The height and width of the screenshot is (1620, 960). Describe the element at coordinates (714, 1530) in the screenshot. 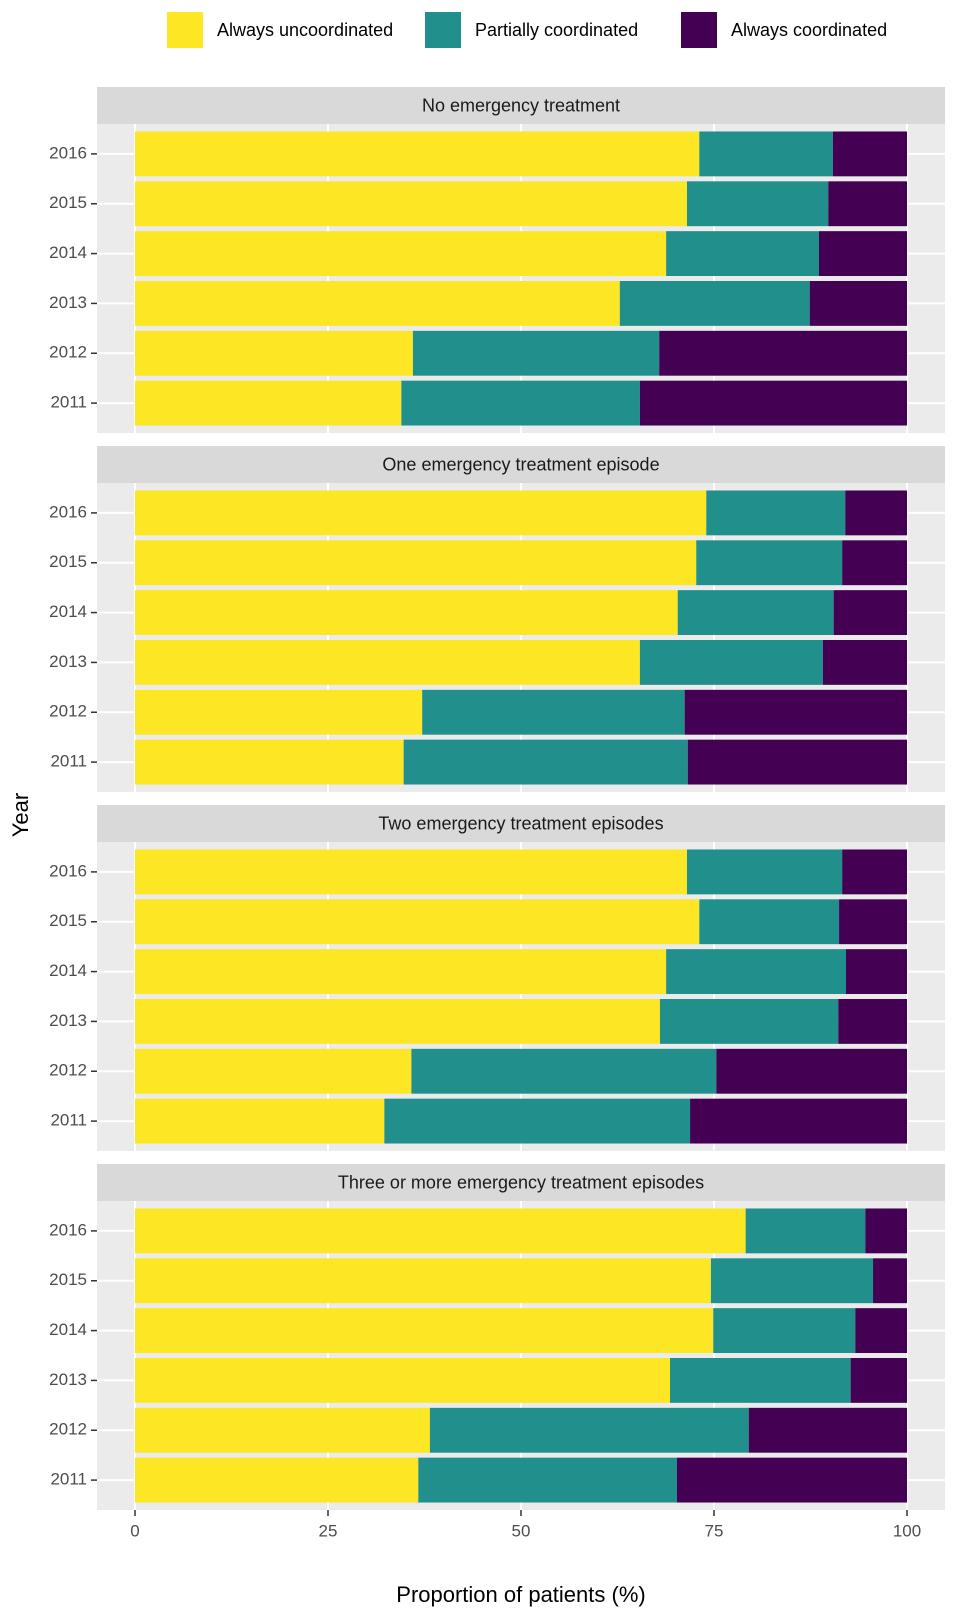

I see `x-tick-label: 75` at that location.